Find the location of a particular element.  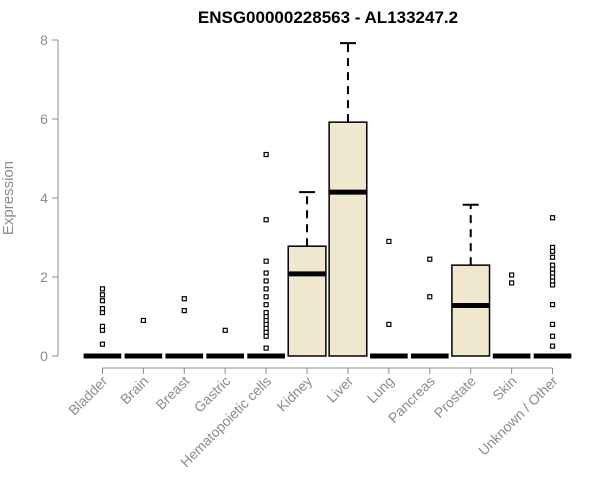

box-pancreas is located at coordinates (429, 307).